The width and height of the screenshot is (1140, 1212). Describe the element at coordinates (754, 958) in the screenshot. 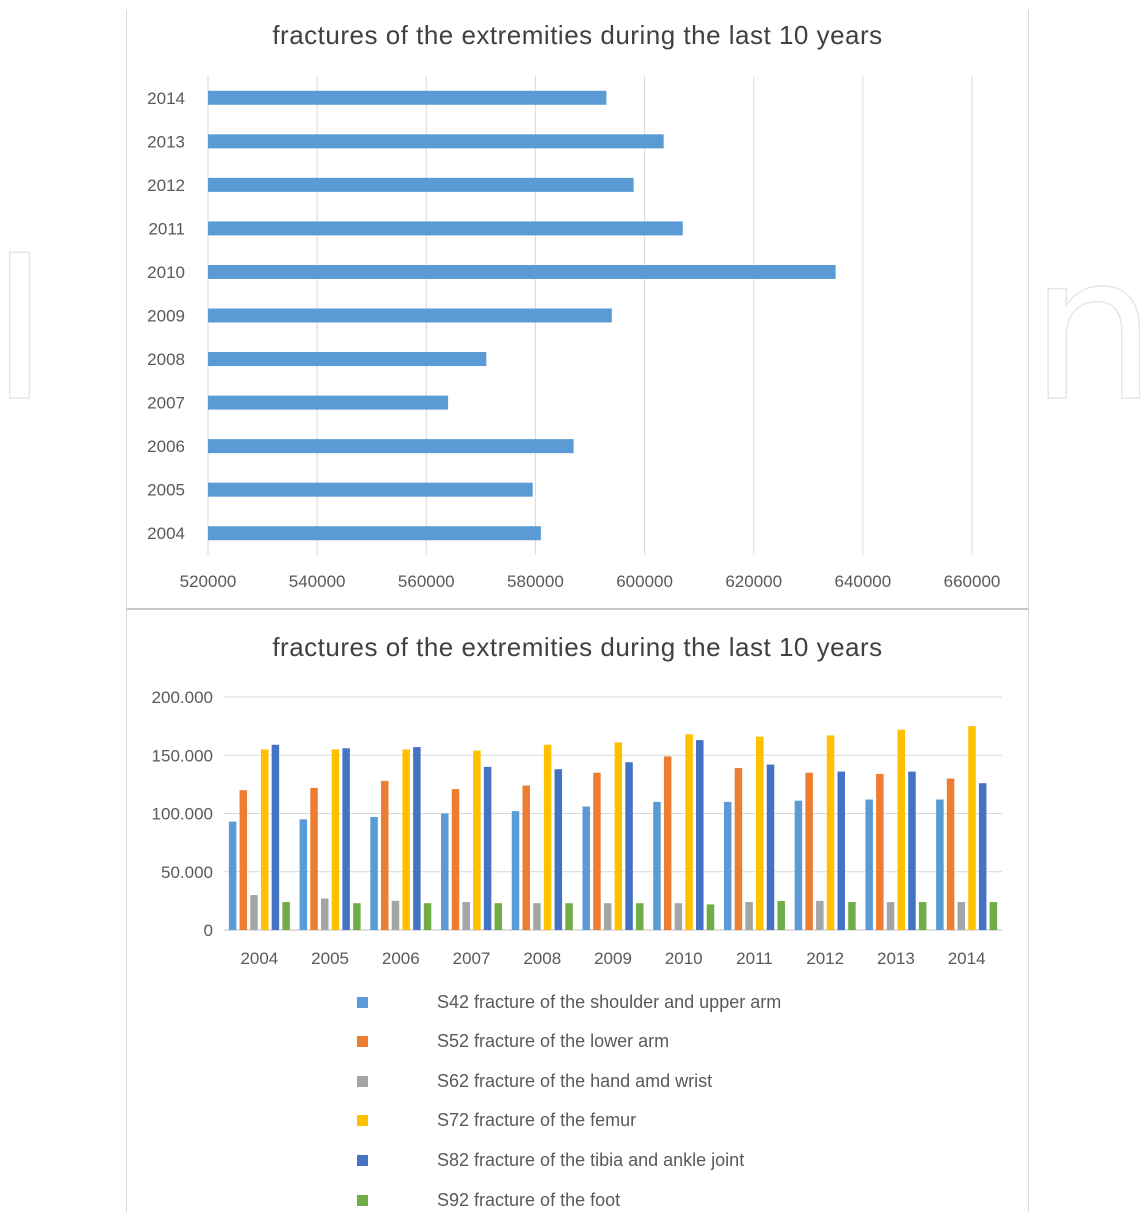

I see `x-tick-label: 2011` at that location.